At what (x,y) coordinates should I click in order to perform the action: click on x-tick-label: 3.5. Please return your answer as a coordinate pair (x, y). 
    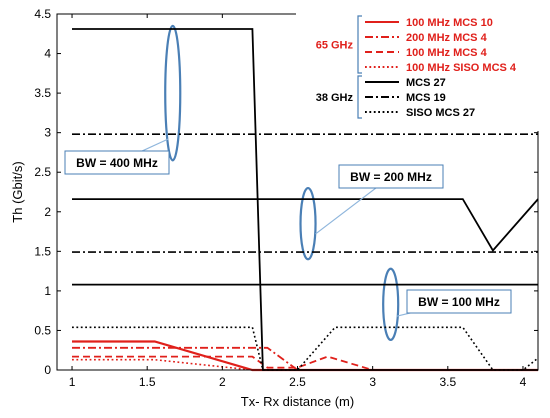
    Looking at the image, I should click on (447, 382).